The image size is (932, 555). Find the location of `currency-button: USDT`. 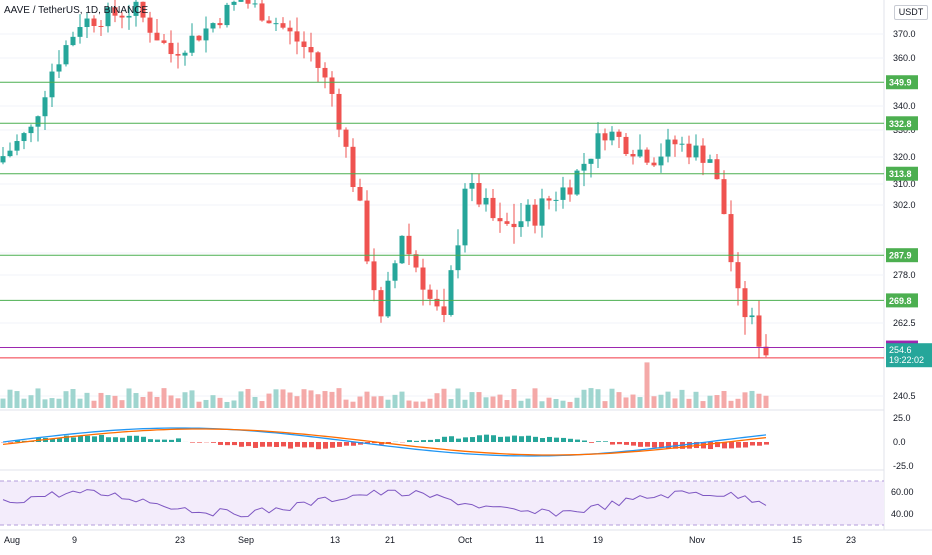

currency-button: USDT is located at coordinates (911, 12).